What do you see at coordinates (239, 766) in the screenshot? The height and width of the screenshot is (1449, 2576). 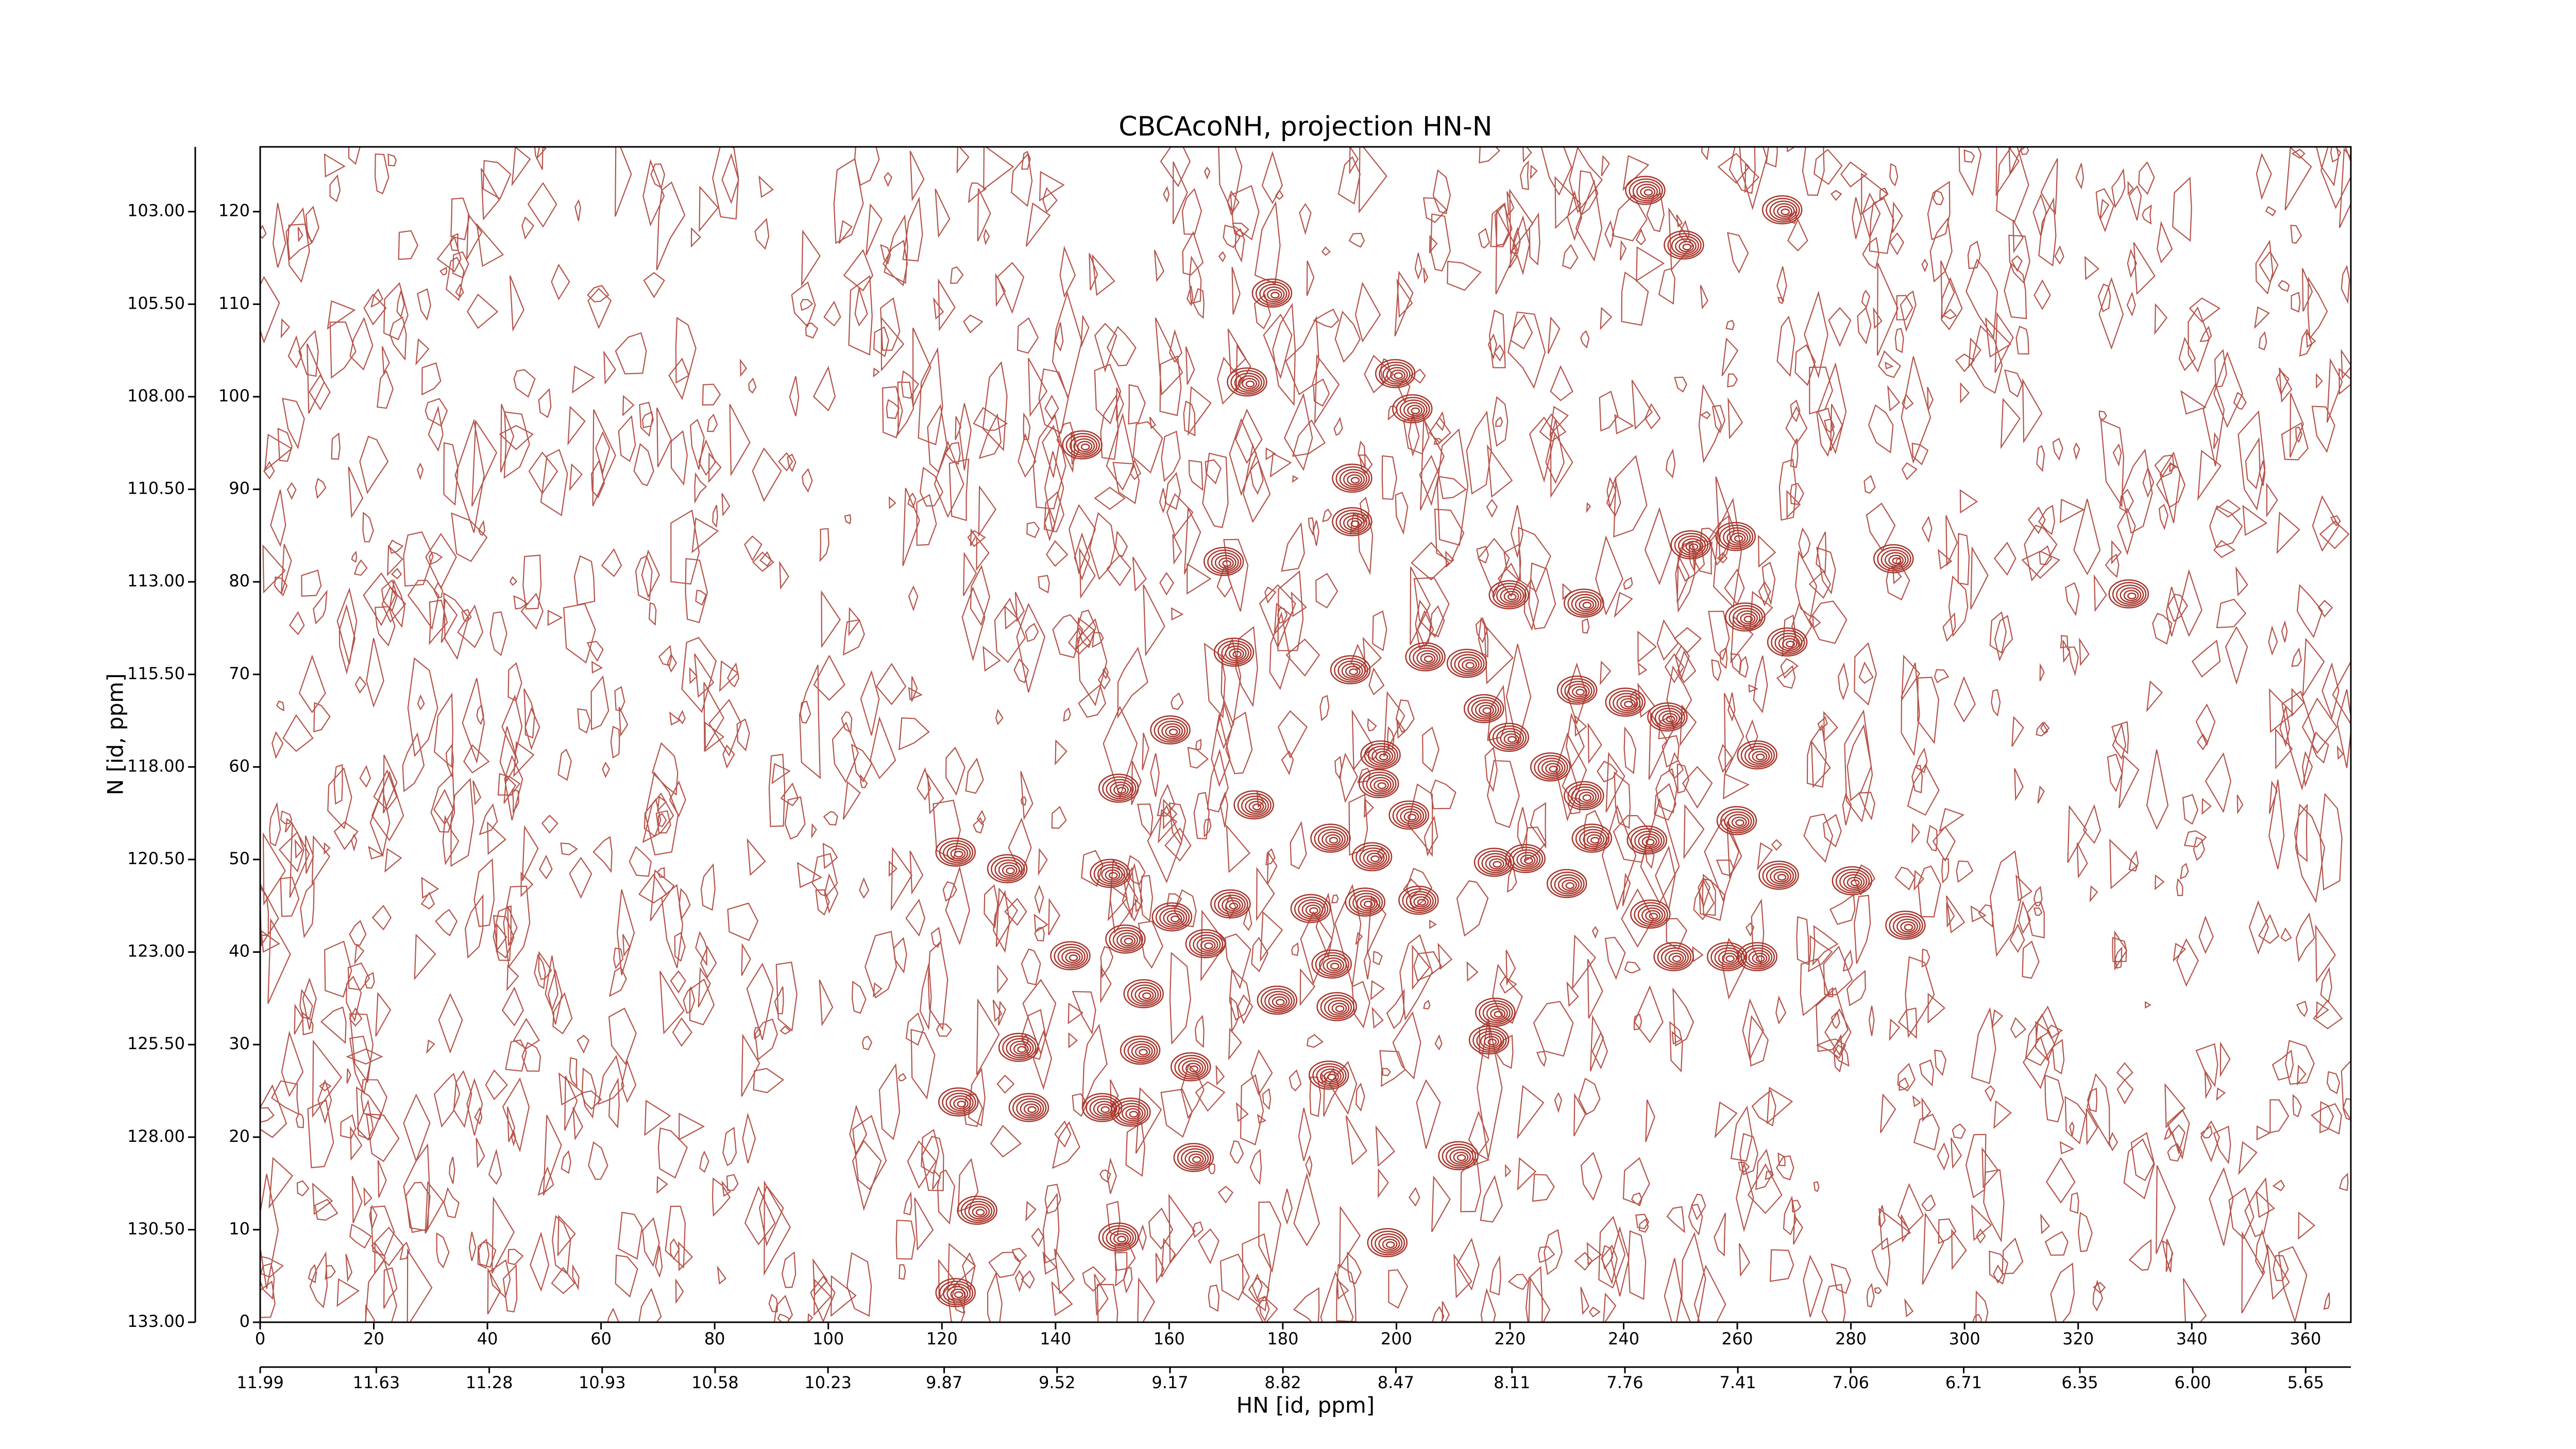 I see `y-tick-label: 60` at bounding box center [239, 766].